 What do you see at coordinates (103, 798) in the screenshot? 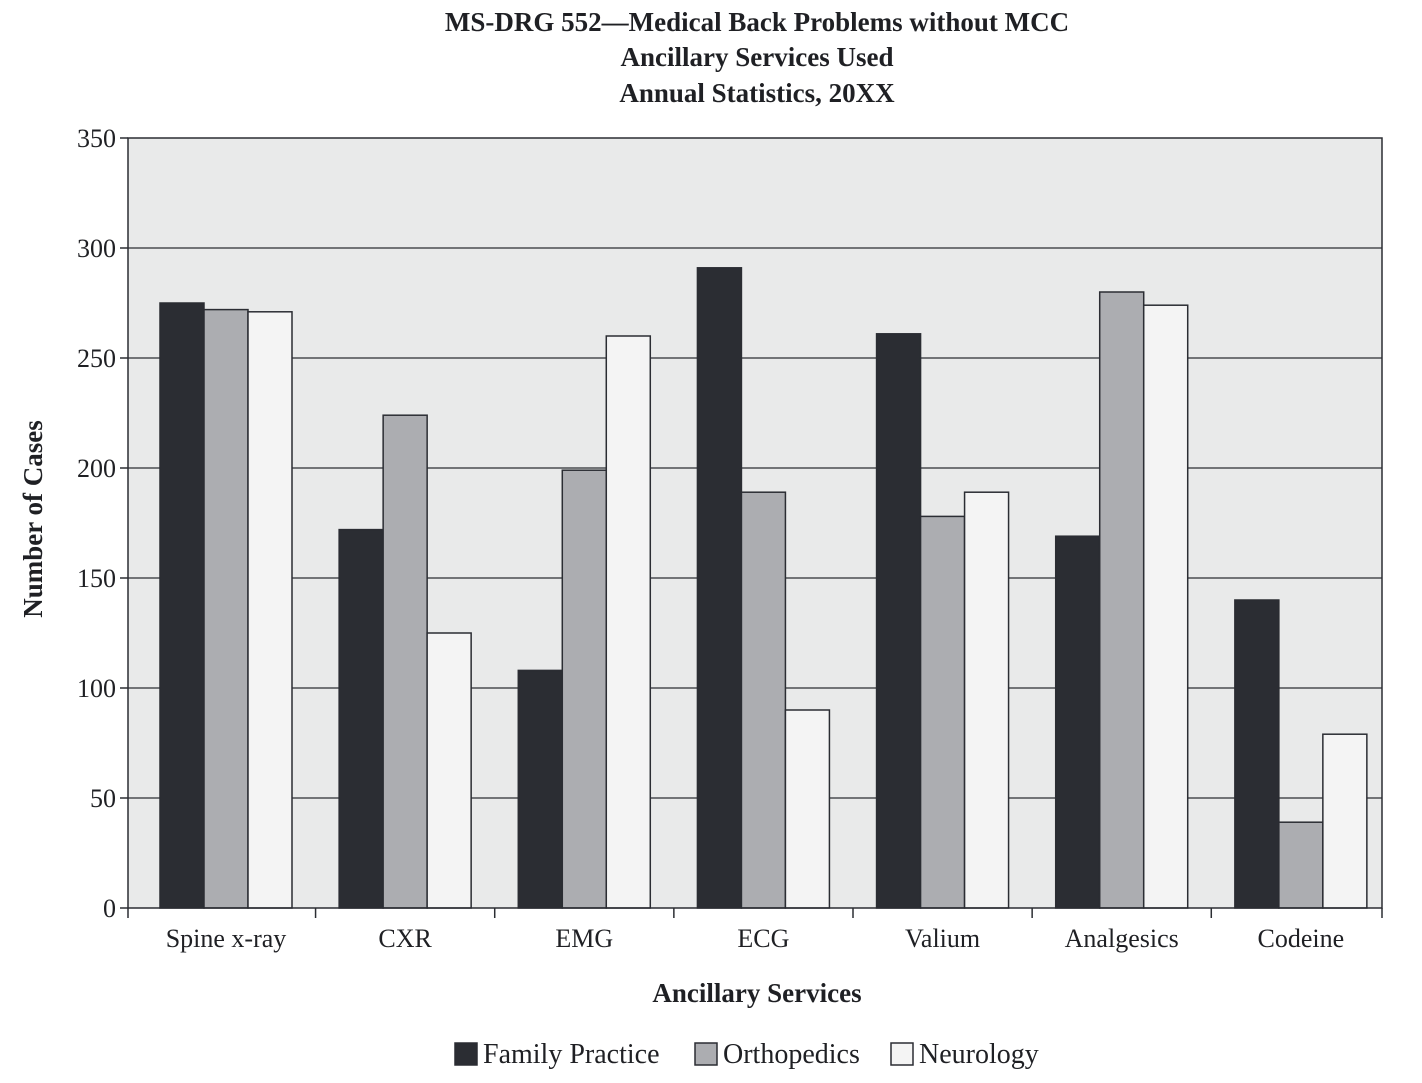
I see `y-tick-label: 50` at bounding box center [103, 798].